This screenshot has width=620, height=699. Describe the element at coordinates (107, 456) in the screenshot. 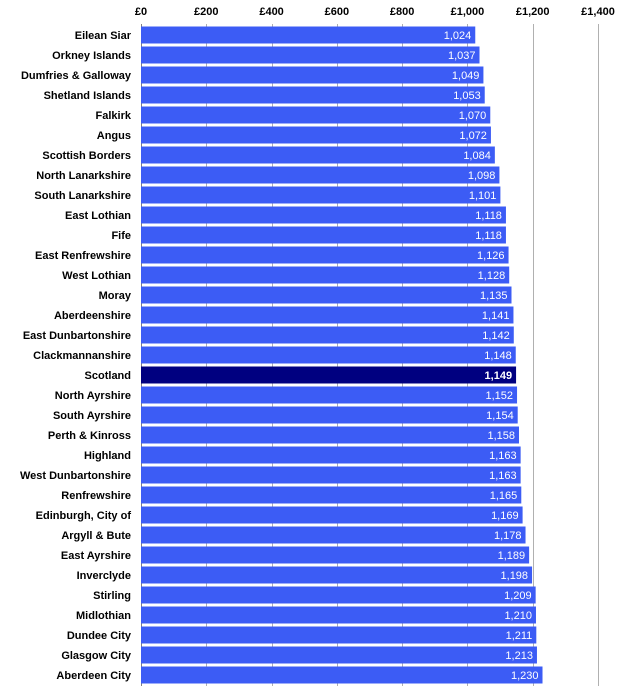

I see `category-label: Highland` at that location.